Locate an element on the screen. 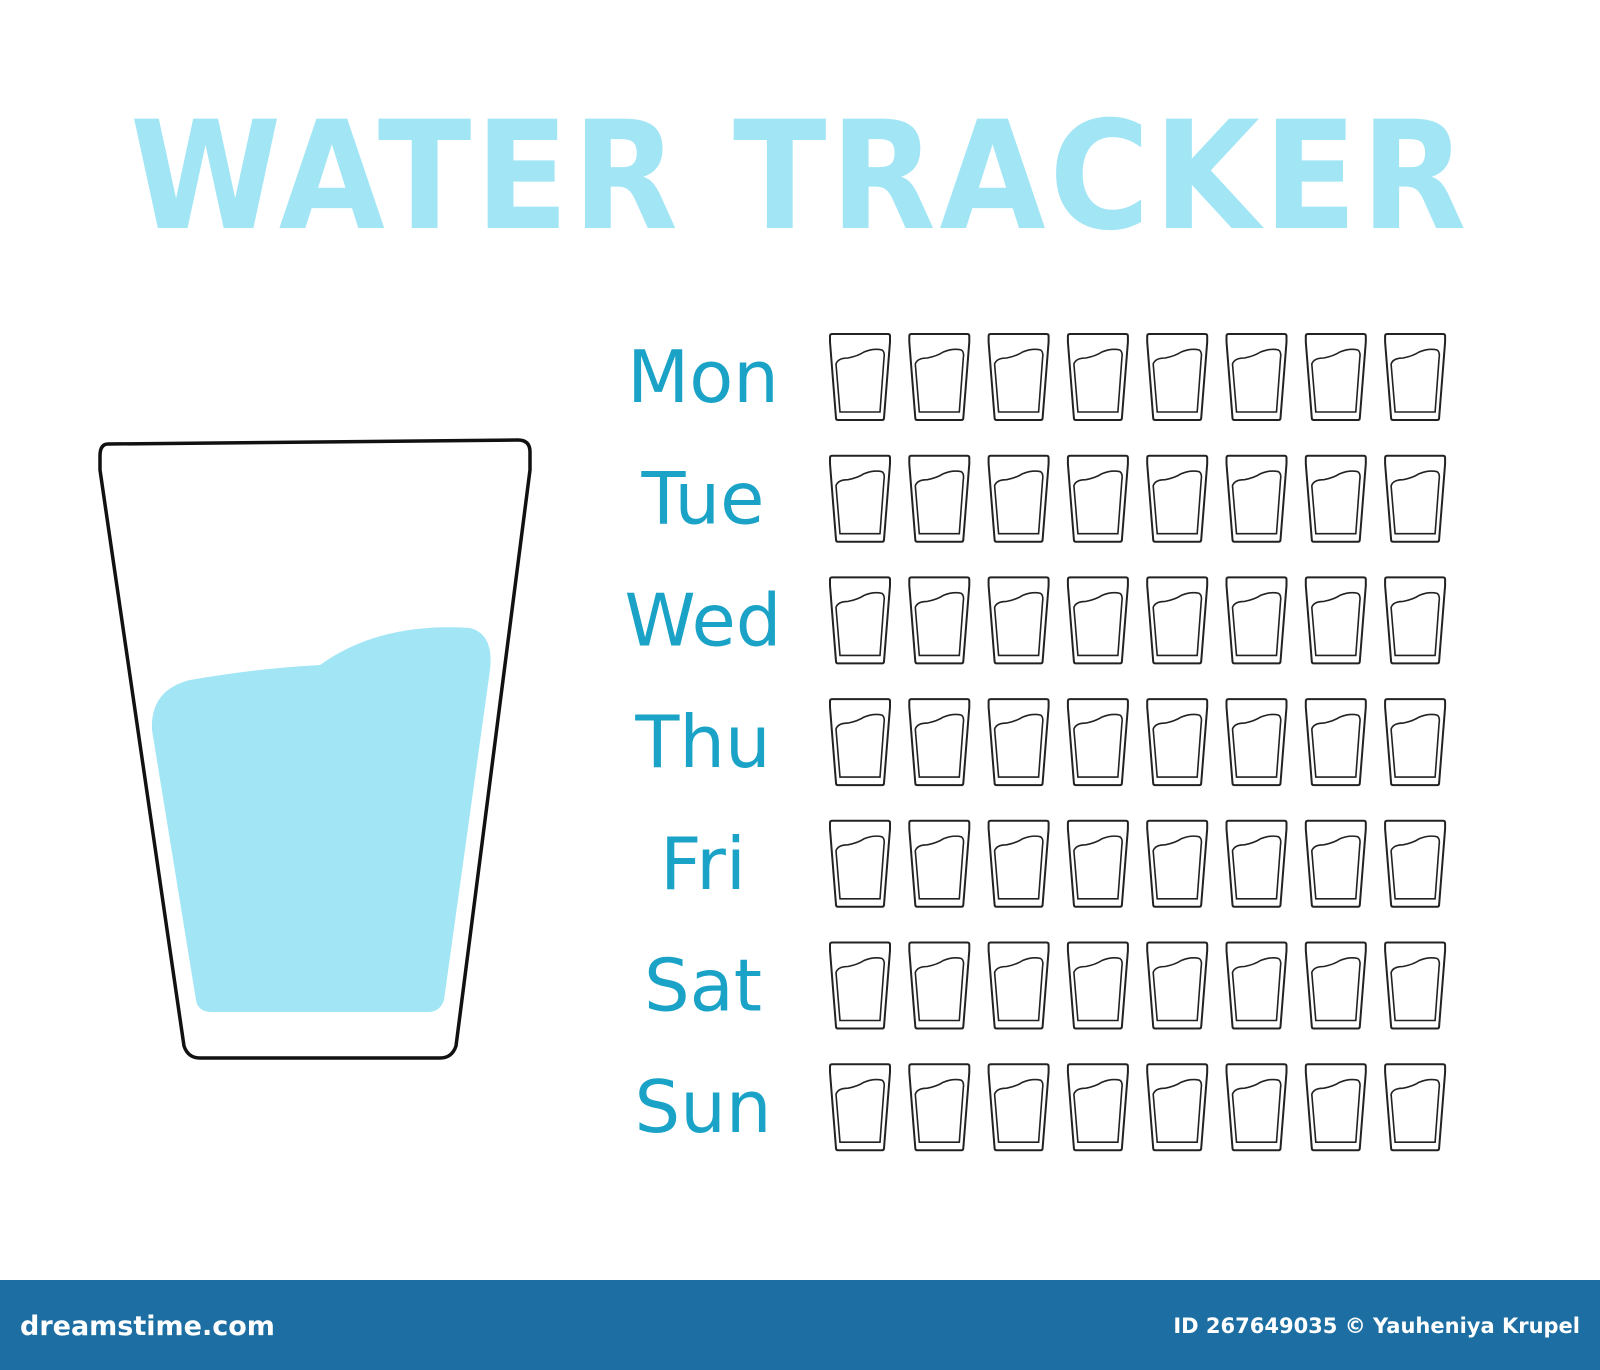  big-glass is located at coordinates (315, 749).